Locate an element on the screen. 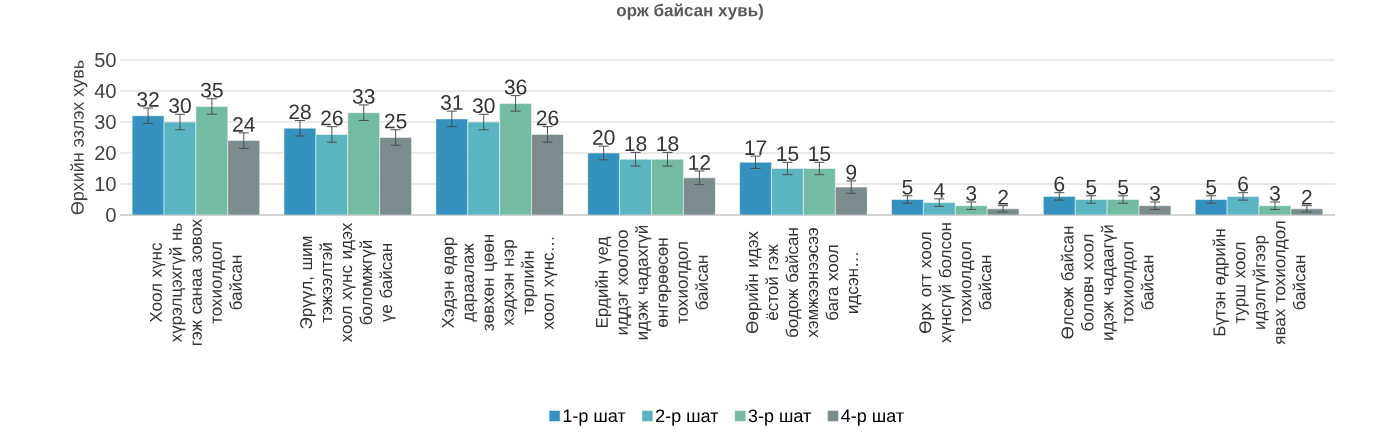  x-tick-label: Өлсөж байсан боловч хоол идэж чадаагүй тохиолдол байсан is located at coordinates (1107, 282).